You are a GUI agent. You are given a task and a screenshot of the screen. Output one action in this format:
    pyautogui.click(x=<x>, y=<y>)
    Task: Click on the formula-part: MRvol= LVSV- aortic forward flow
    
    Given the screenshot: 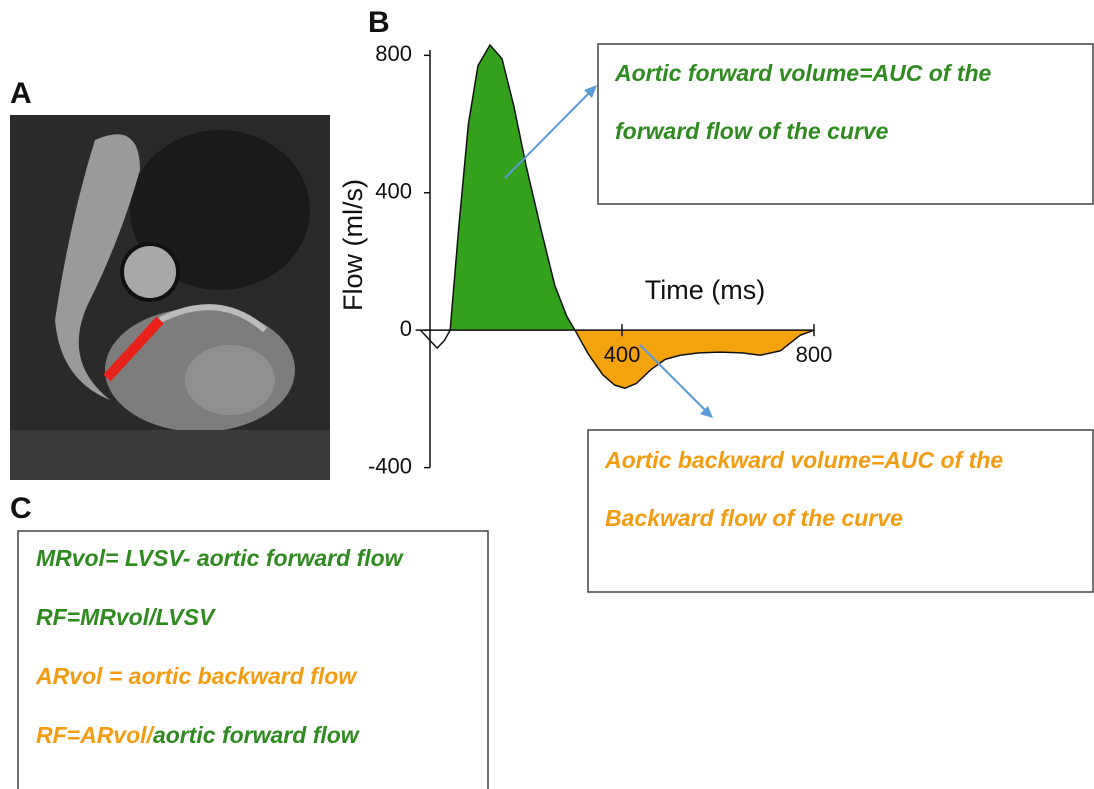 What is the action you would take?
    pyautogui.click(x=220, y=558)
    